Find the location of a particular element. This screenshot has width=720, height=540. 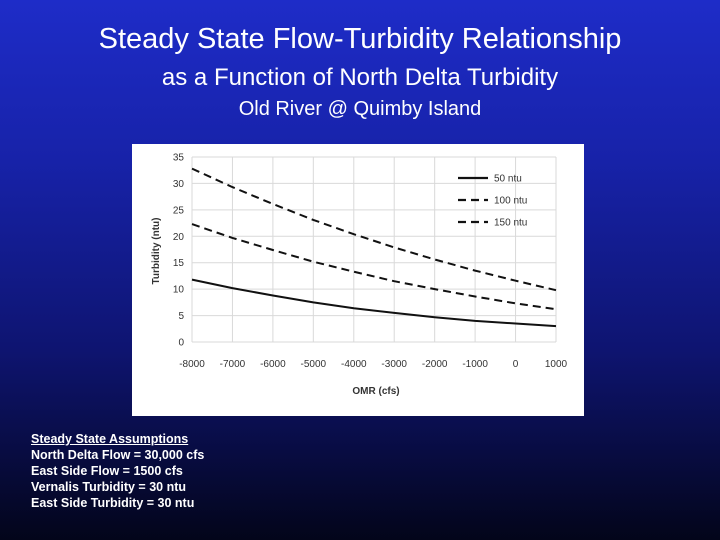

assumption-vernalis-turbidity: Vernalis Turbidity = 30 ntu is located at coordinates (109, 487).